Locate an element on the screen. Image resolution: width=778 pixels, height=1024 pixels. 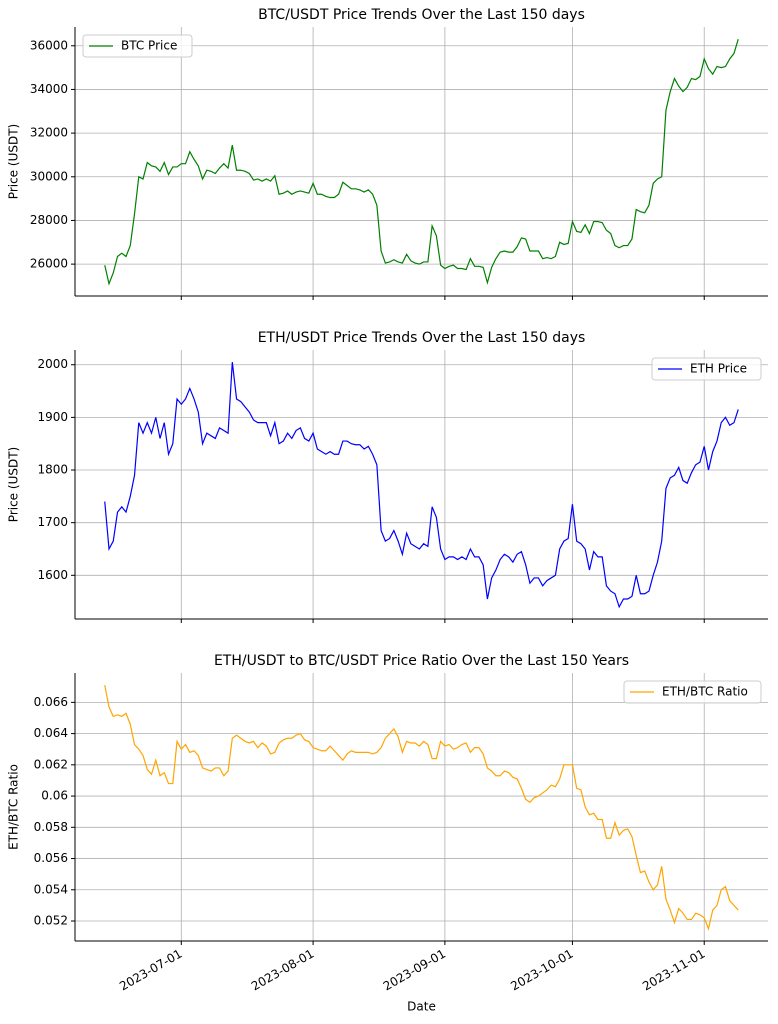
y-tick-label: 28000 is located at coordinates (49, 220).